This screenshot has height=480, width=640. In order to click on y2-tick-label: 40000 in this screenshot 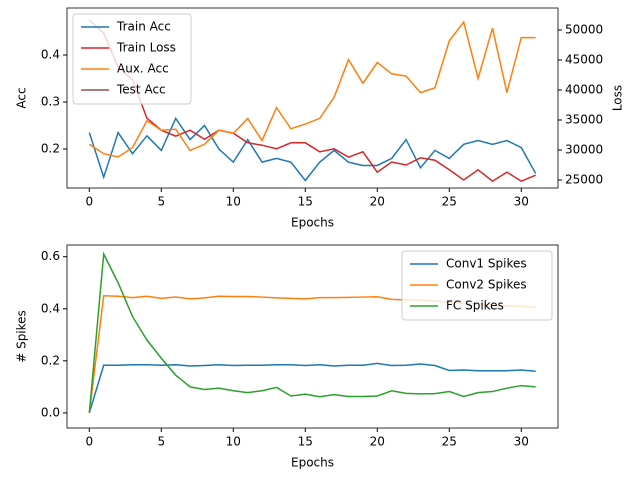, I will do `click(584, 90)`.